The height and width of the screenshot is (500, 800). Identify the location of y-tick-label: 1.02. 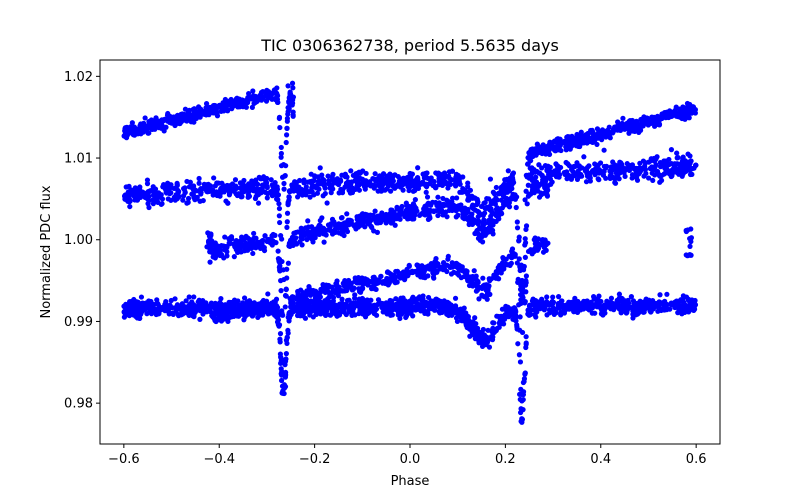
(78, 77).